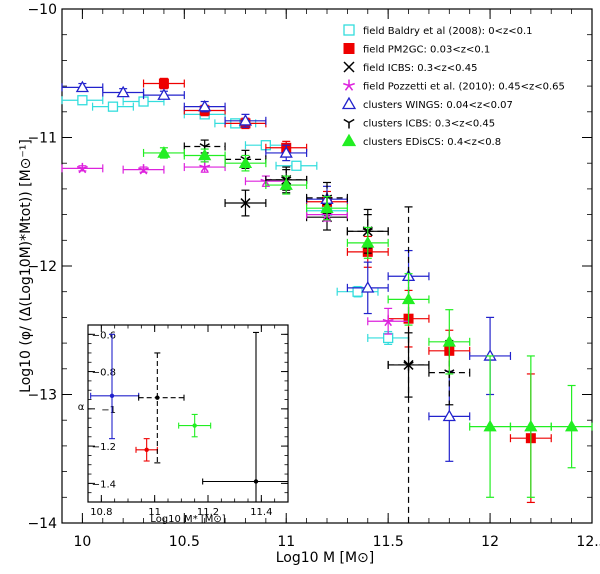  What do you see at coordinates (432, 142) in the screenshot?
I see `legend-label: clusters EDisCS: 0.4<z<0.8` at bounding box center [432, 142].